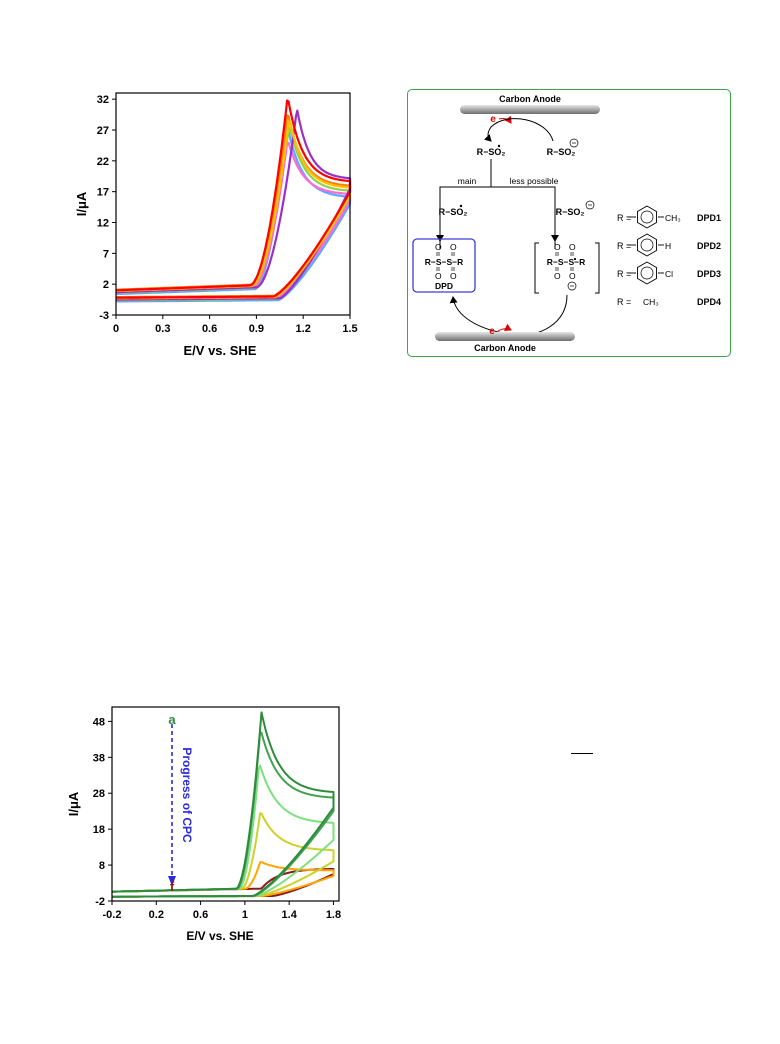 The width and height of the screenshot is (780, 1044). I want to click on x-tick-label: 1, so click(245, 915).